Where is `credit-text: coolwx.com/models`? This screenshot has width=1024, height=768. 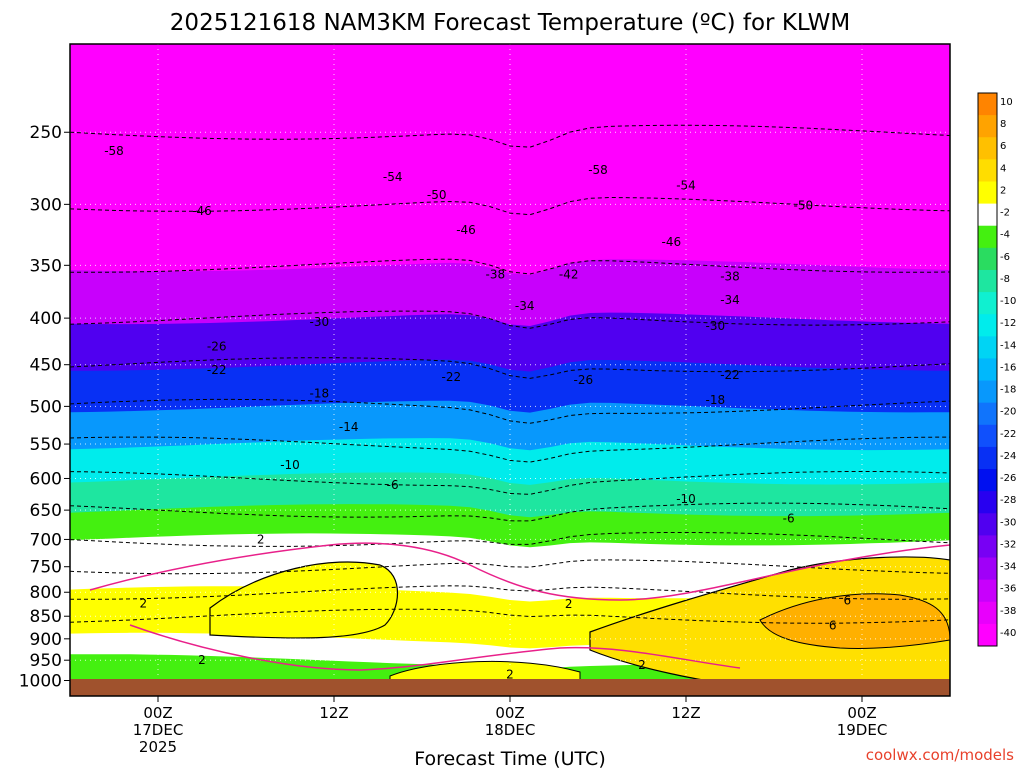 credit-text: coolwx.com/models is located at coordinates (940, 755).